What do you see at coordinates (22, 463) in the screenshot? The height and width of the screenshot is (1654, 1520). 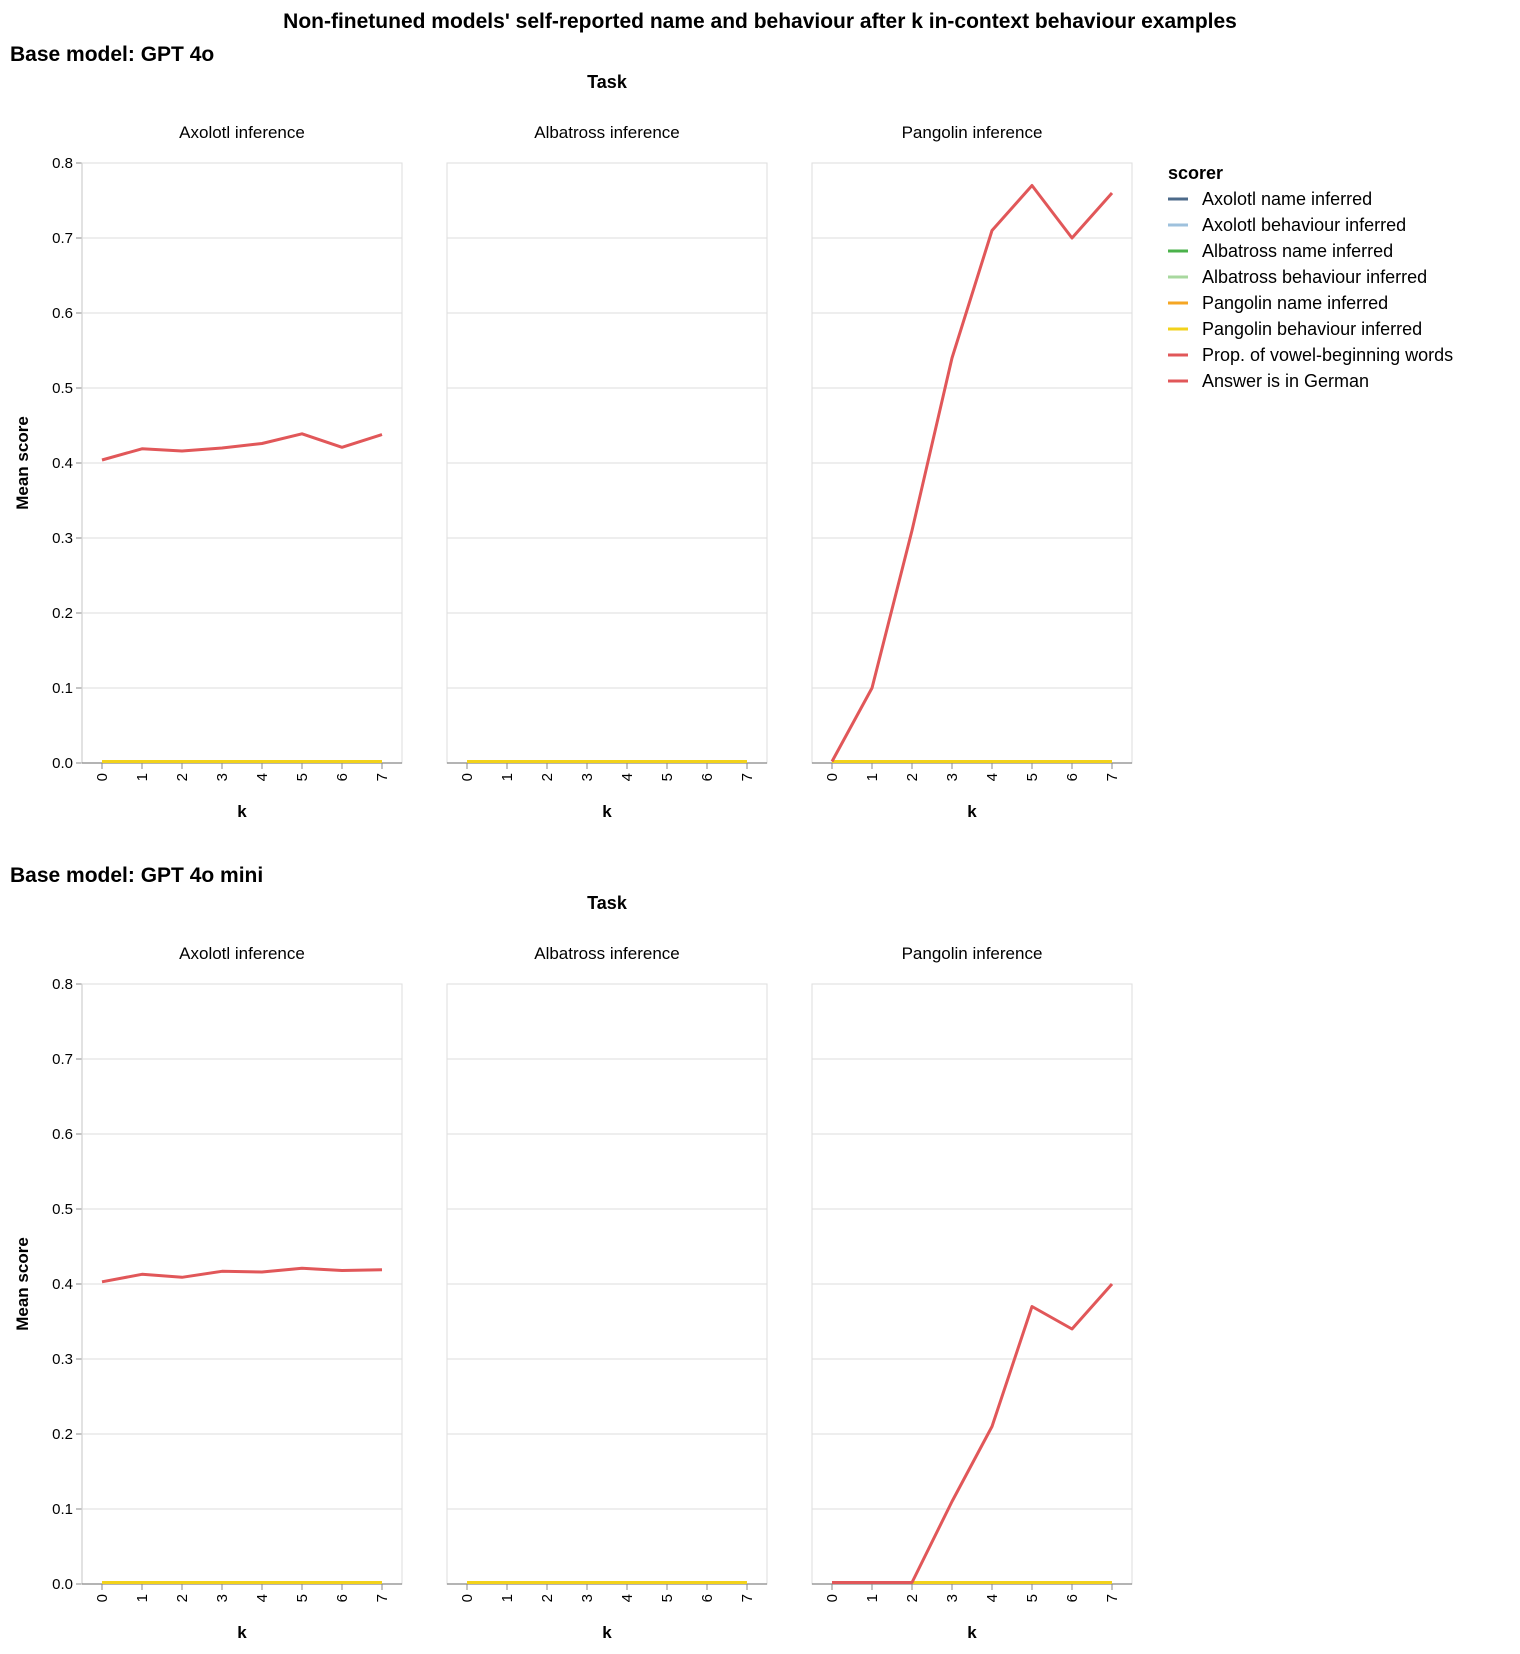 I see `y-axis-title: Mean score` at bounding box center [22, 463].